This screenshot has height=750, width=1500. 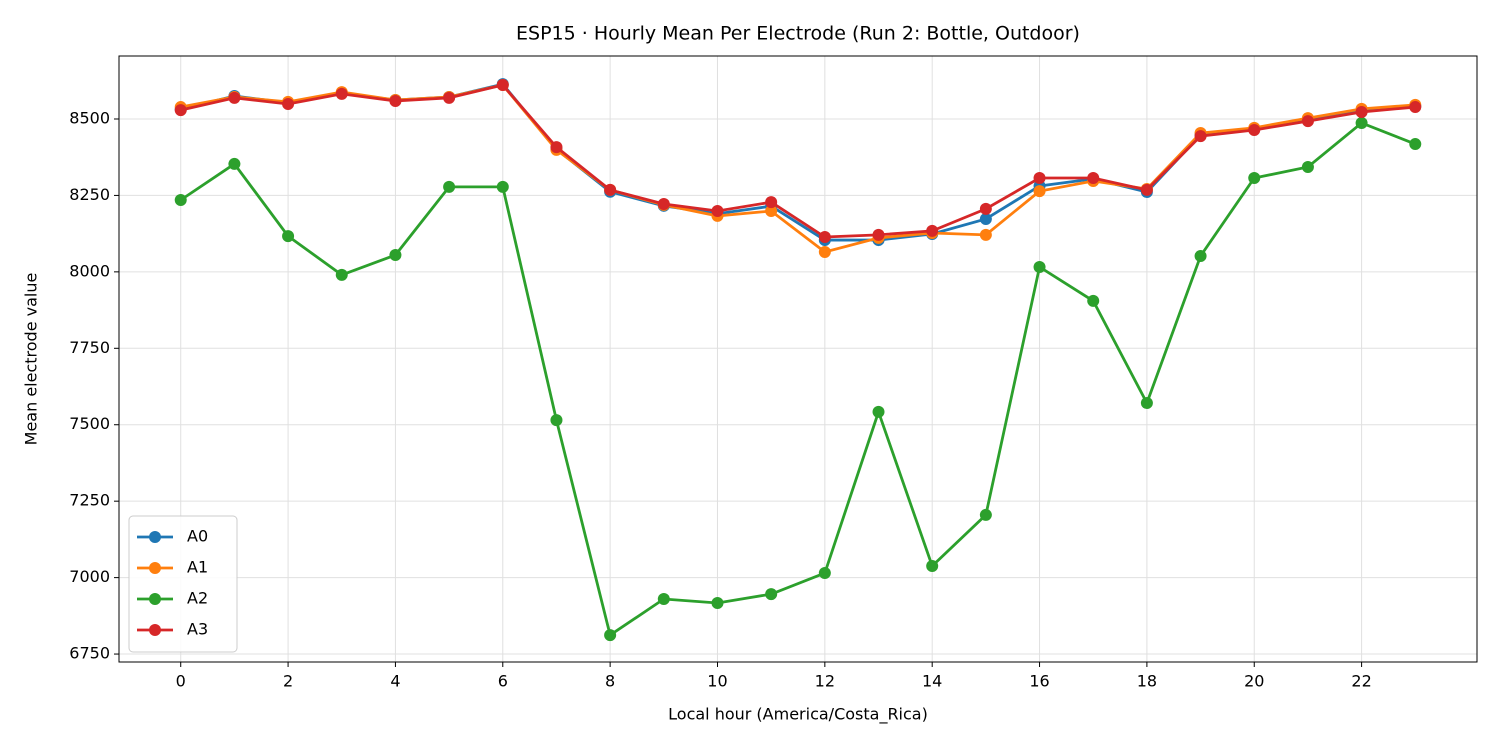 I want to click on y-tick-label: 7500, so click(x=89, y=423).